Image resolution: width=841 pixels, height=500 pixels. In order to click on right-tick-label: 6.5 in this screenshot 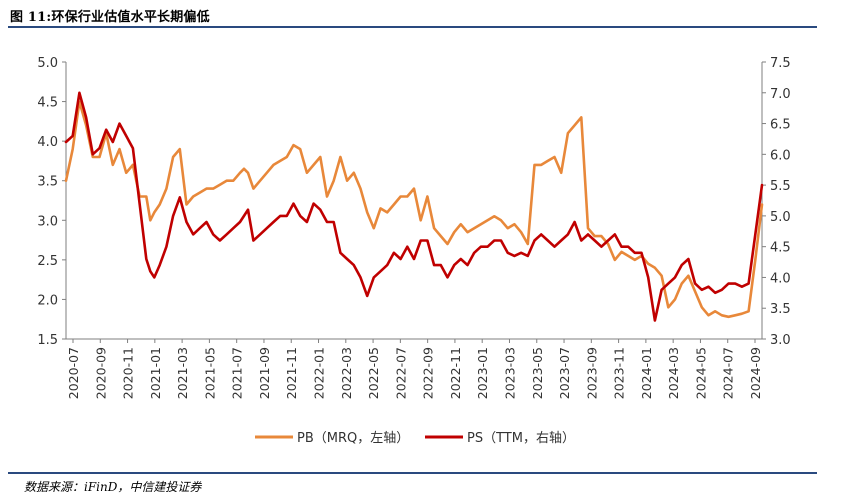, I will do `click(780, 125)`.